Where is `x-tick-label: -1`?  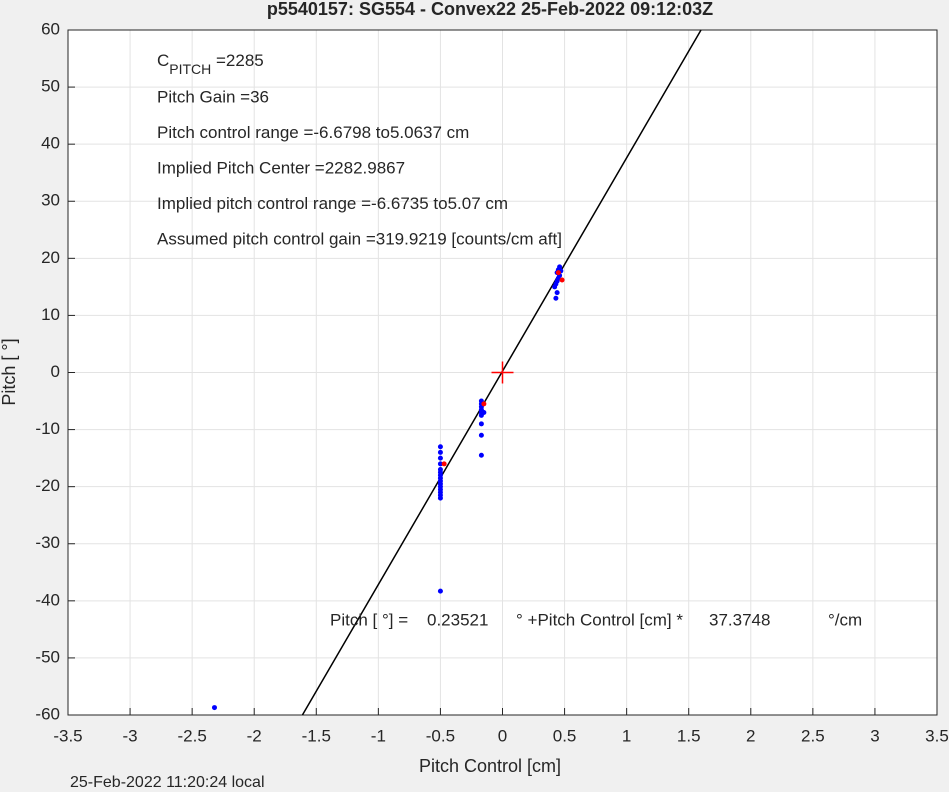
x-tick-label: -1 is located at coordinates (378, 735).